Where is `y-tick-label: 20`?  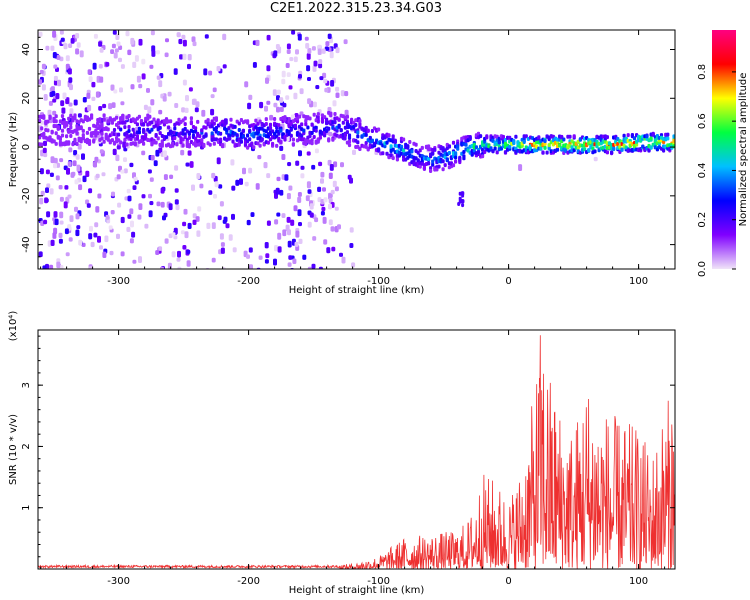 y-tick-label: 20 is located at coordinates (26, 98).